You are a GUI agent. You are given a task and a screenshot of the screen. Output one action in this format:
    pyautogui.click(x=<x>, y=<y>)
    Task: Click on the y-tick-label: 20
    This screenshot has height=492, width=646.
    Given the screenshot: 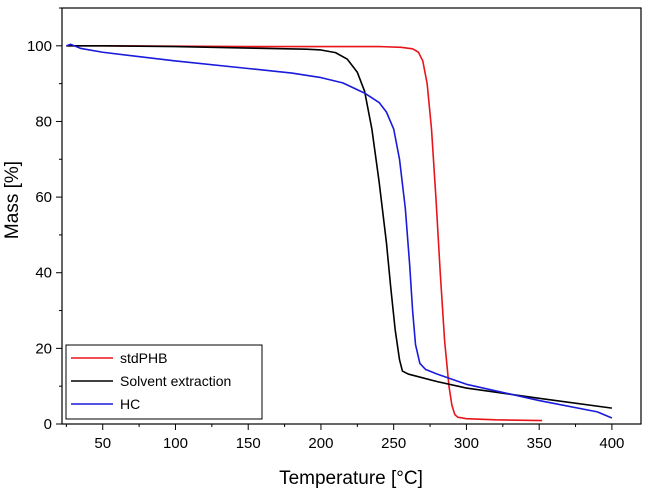 What is the action you would take?
    pyautogui.click(x=43, y=348)
    